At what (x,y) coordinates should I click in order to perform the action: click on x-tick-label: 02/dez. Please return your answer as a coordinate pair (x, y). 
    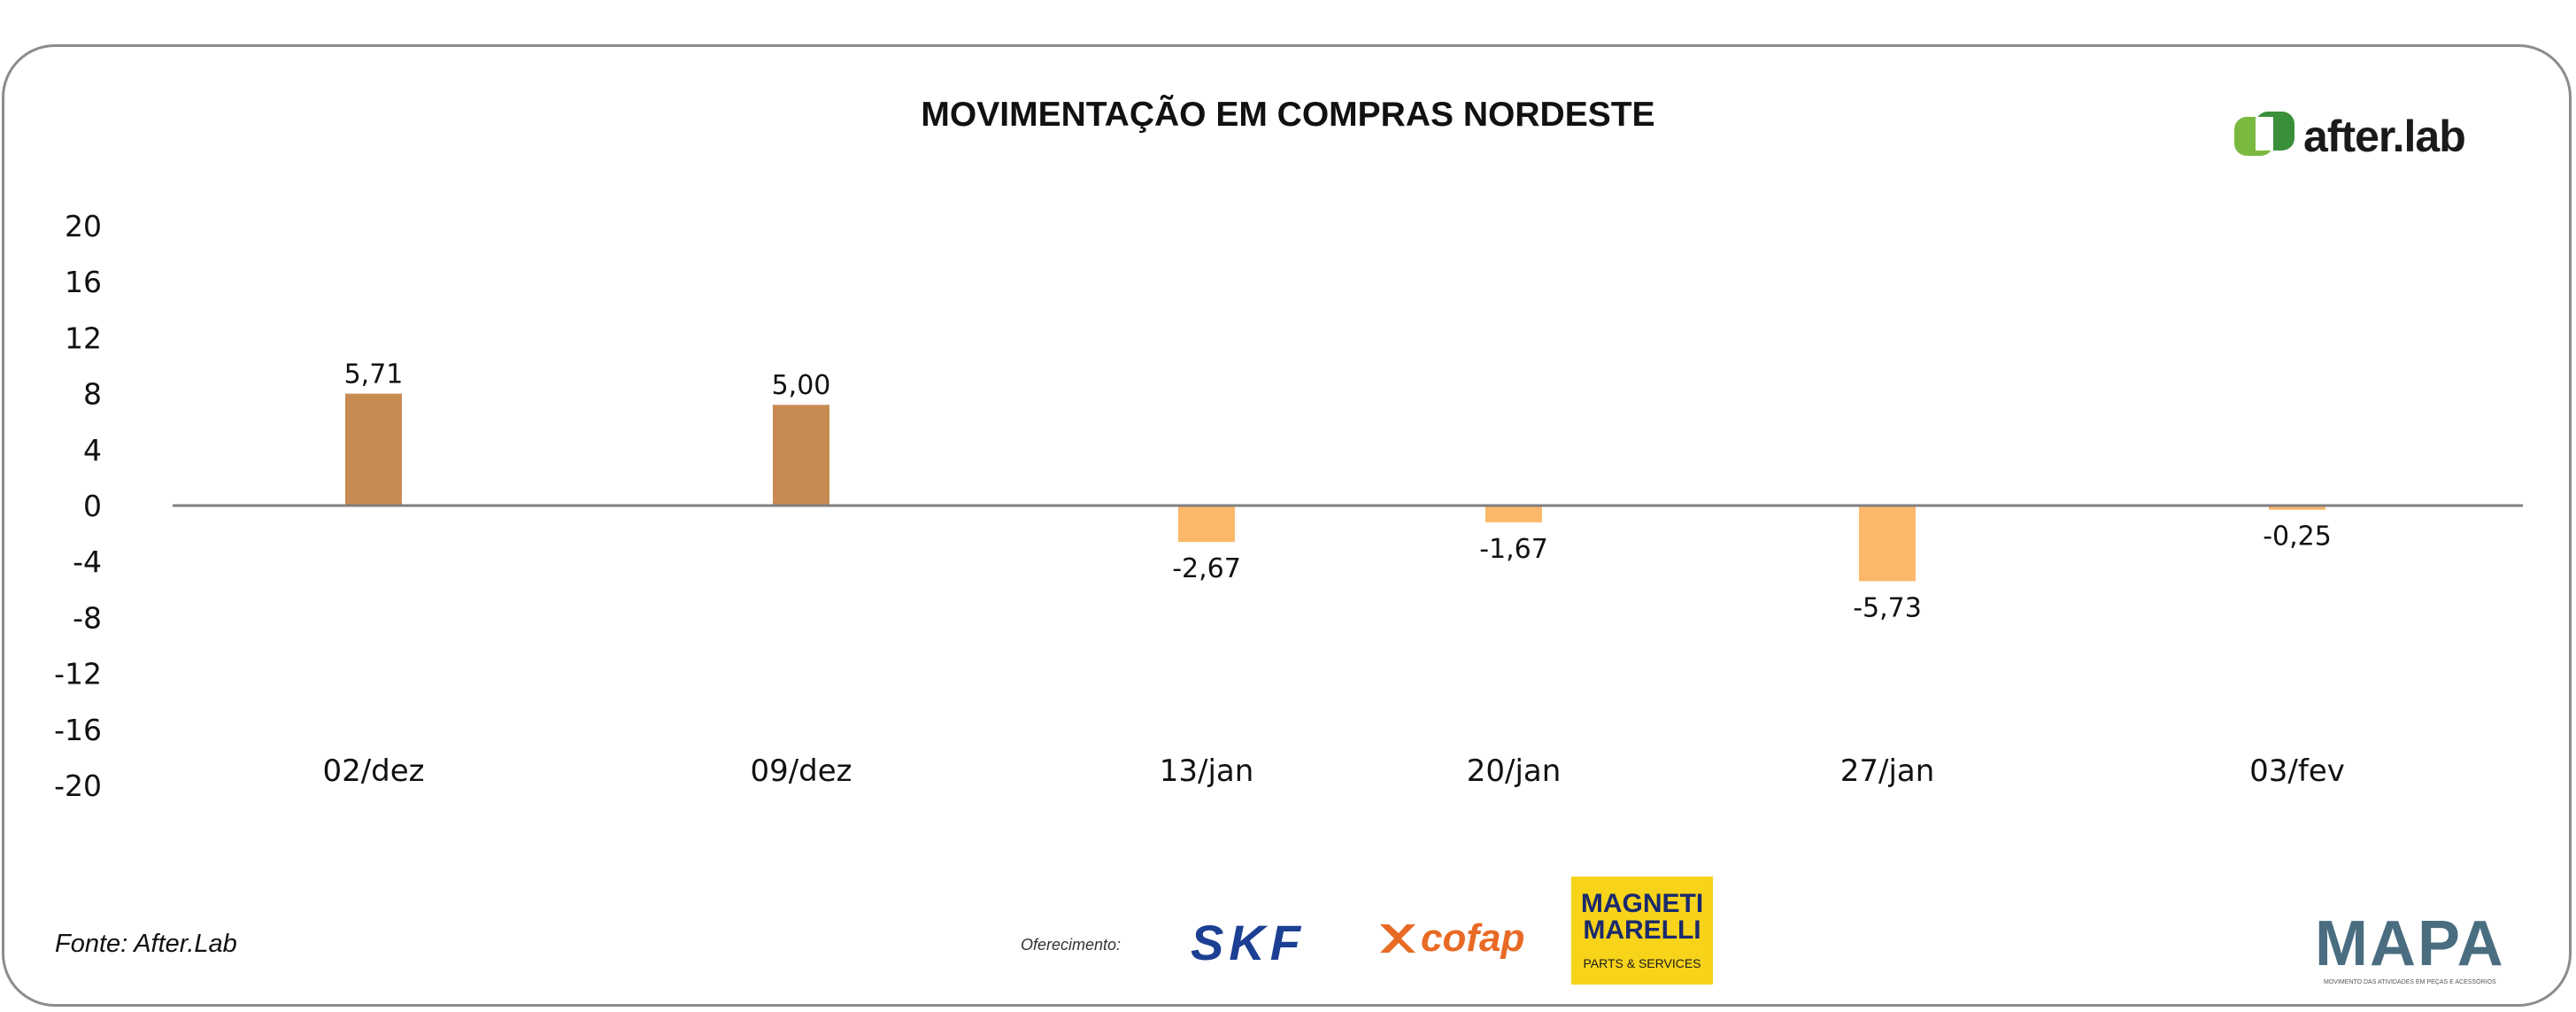
    Looking at the image, I should click on (373, 771).